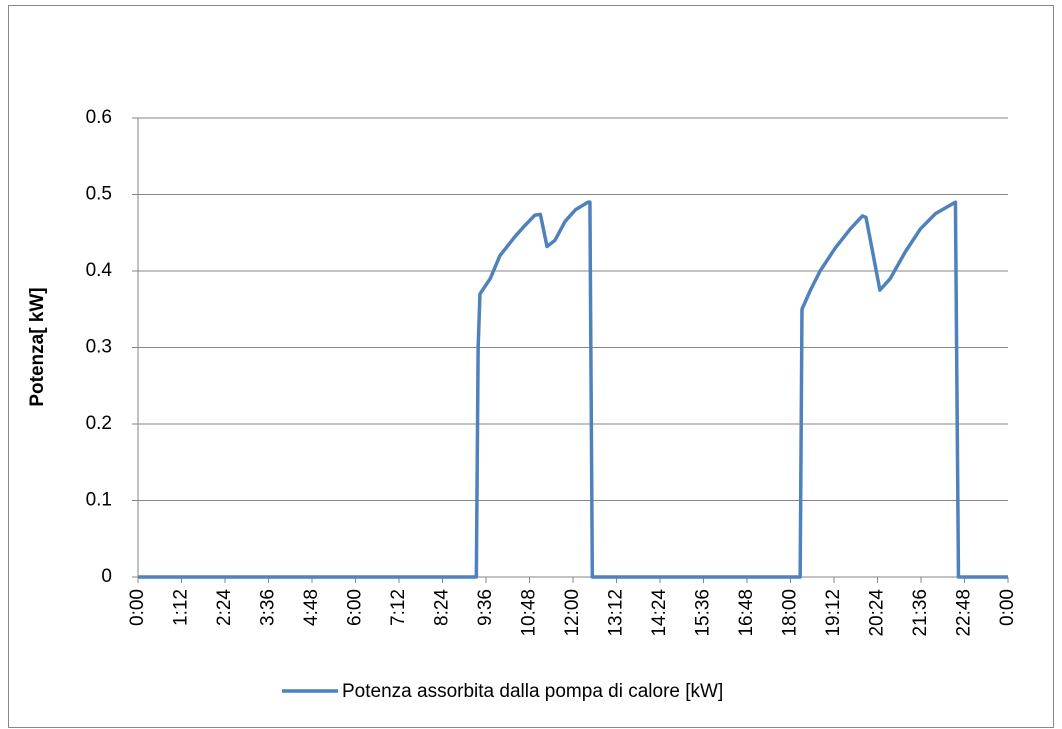 This screenshot has height=729, width=1062. I want to click on x-tick-label: 7:12, so click(398, 607).